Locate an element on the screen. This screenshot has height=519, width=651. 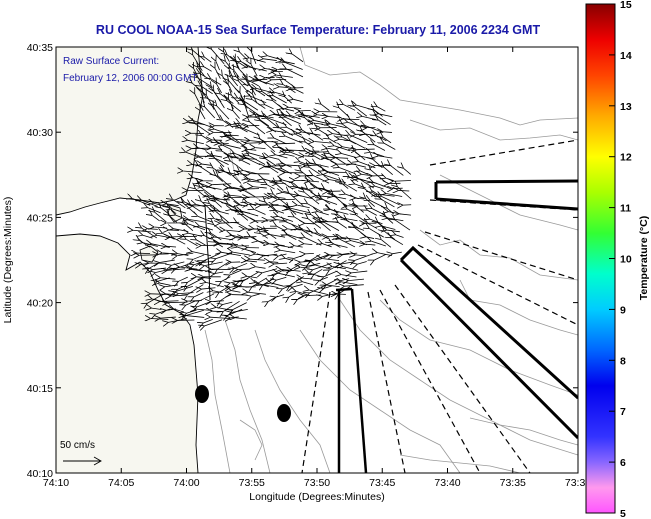
subtitle-current-time: February 12, 2006 00:00 GMT is located at coordinates (130, 78).